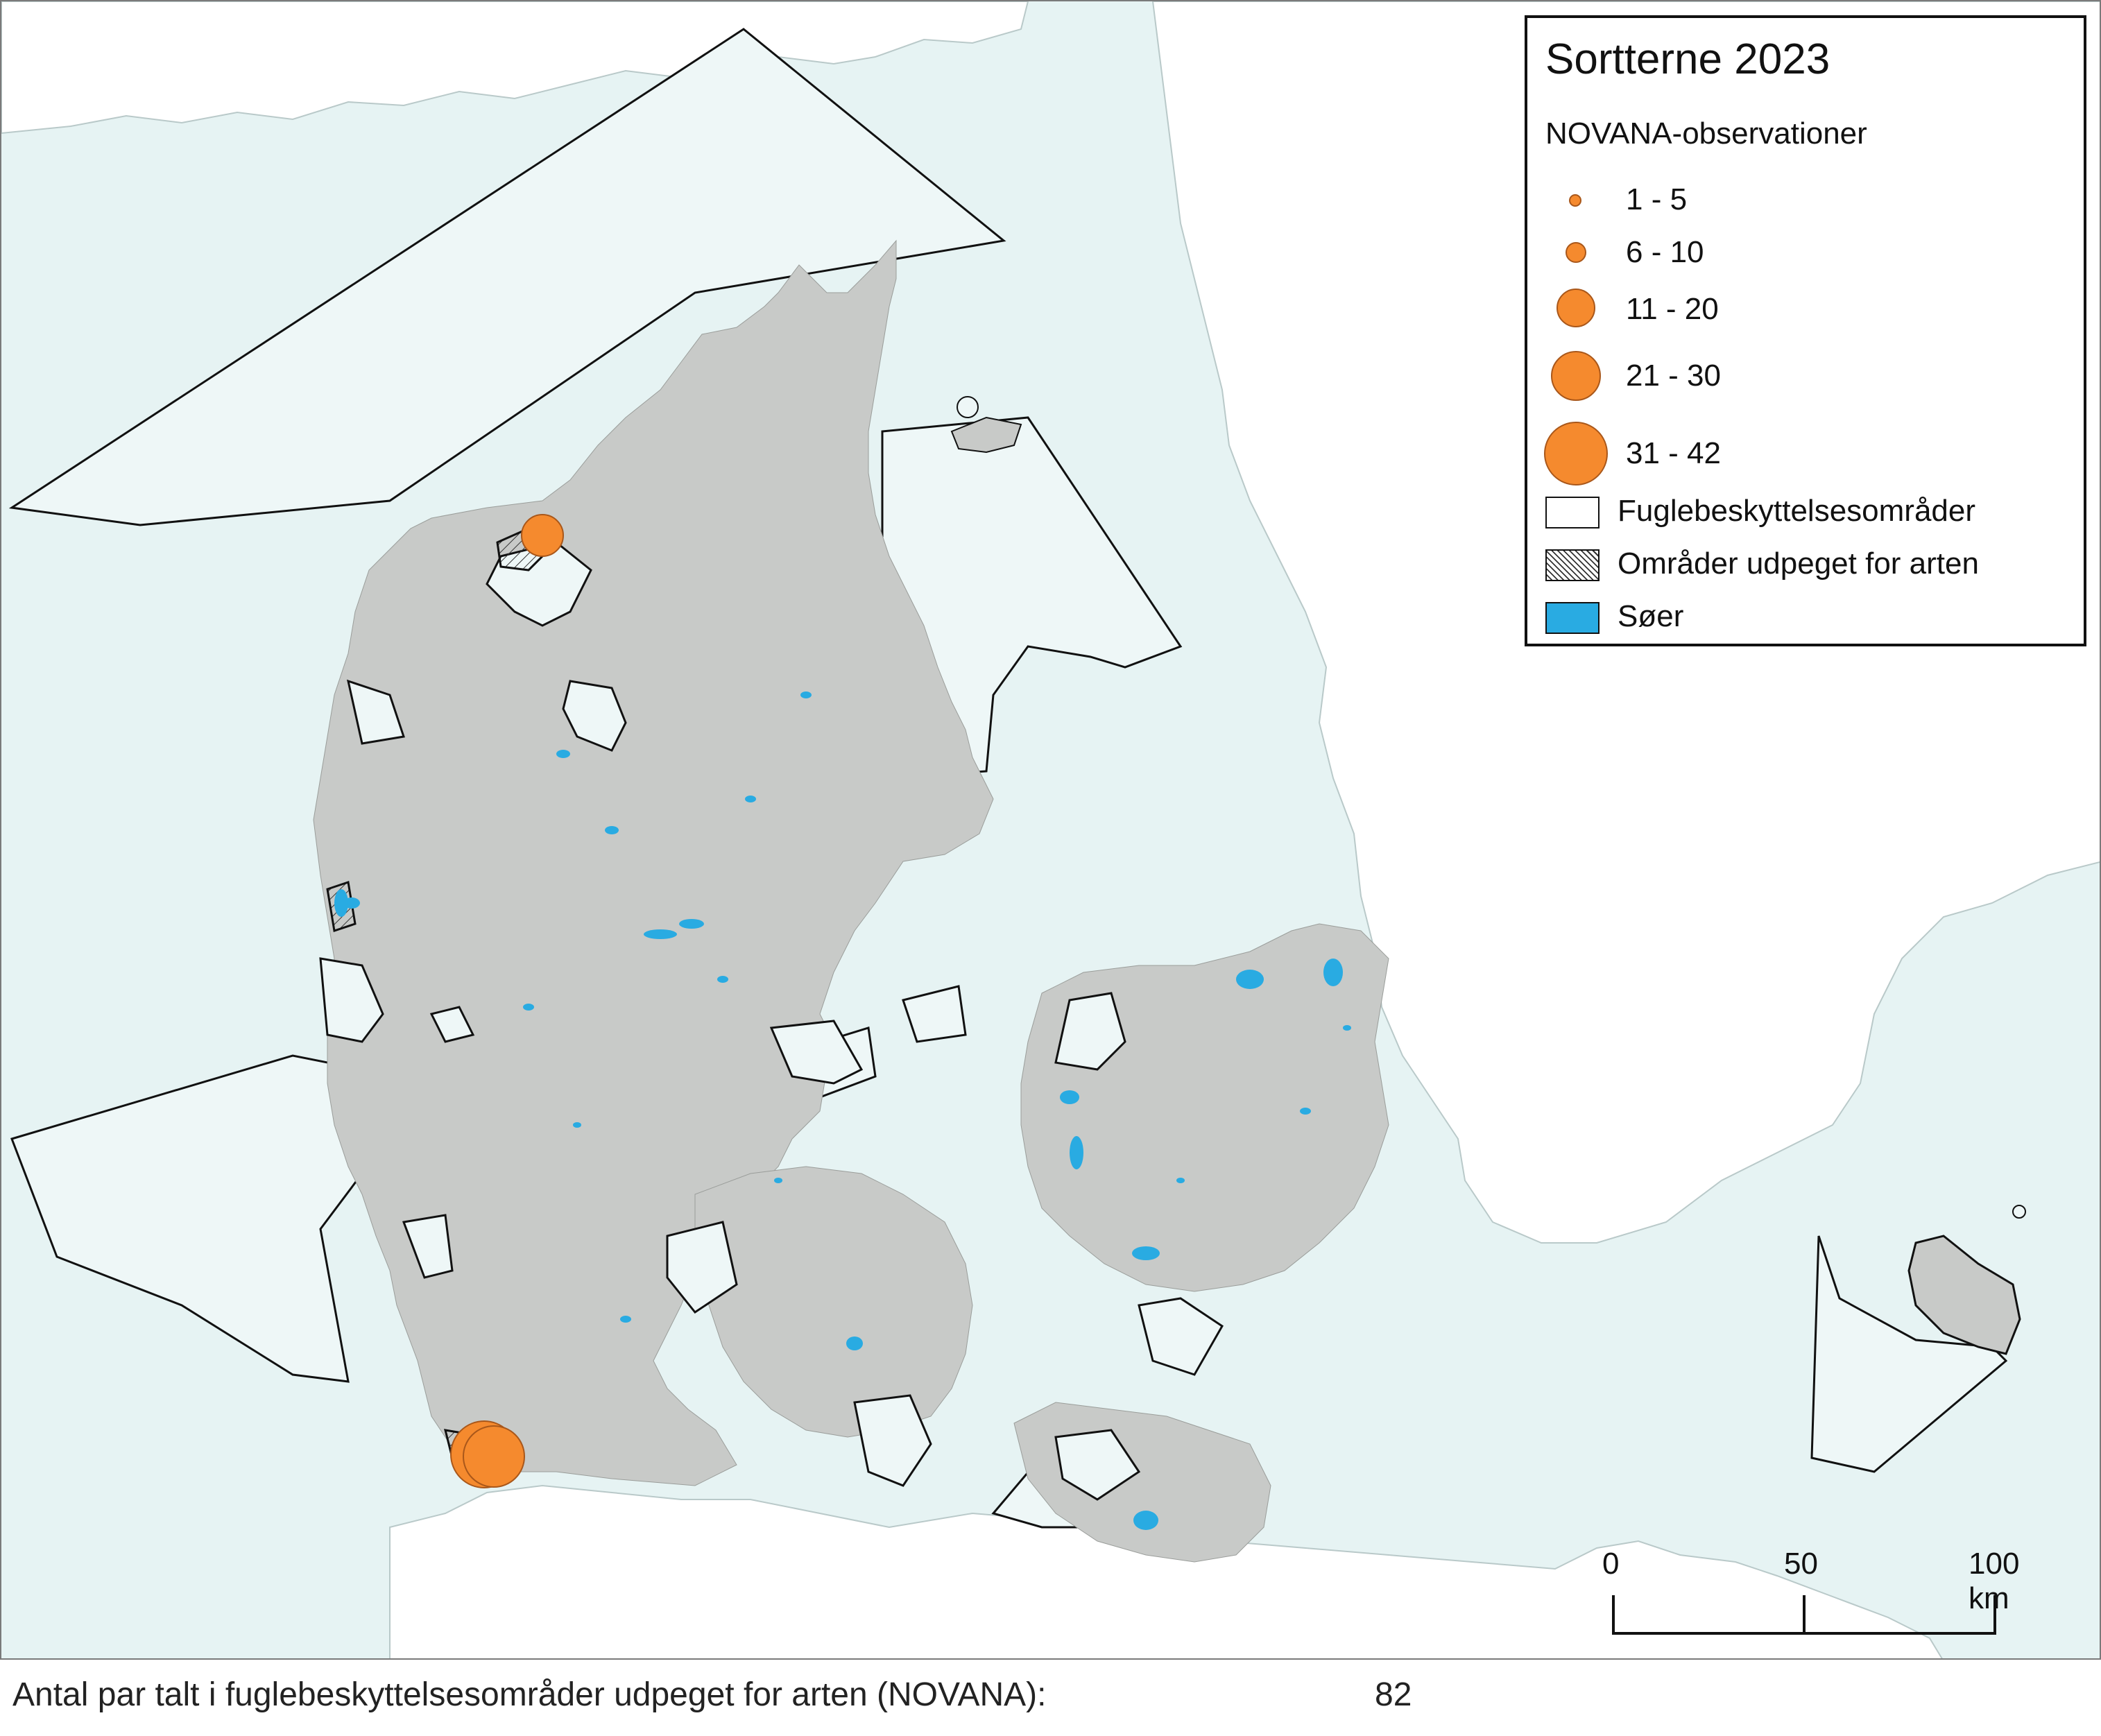  I want to click on legend-size-label: 1 - 5, so click(1657, 199).